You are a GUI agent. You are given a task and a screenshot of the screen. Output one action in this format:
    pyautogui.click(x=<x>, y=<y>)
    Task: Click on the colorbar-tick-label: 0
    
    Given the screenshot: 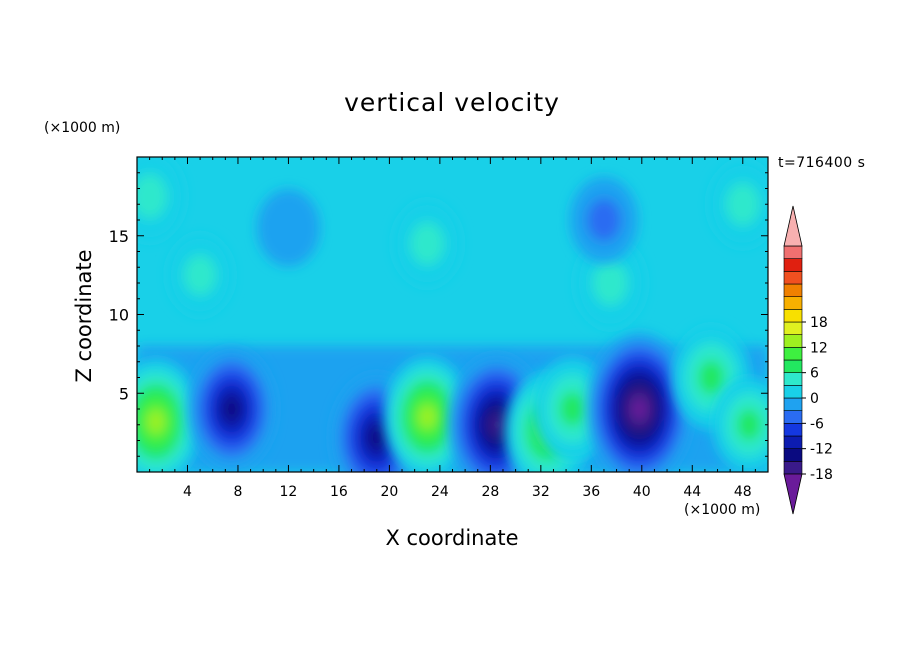 What is the action you would take?
    pyautogui.click(x=814, y=399)
    